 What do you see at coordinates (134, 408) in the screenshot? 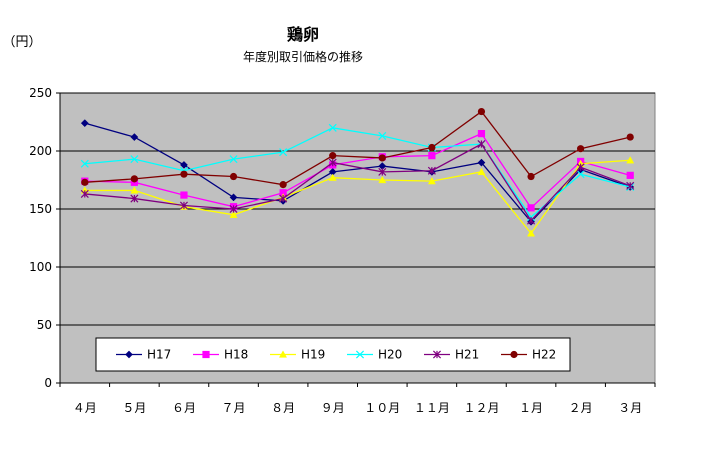
I see `x-tick-label: ５月` at bounding box center [134, 408].